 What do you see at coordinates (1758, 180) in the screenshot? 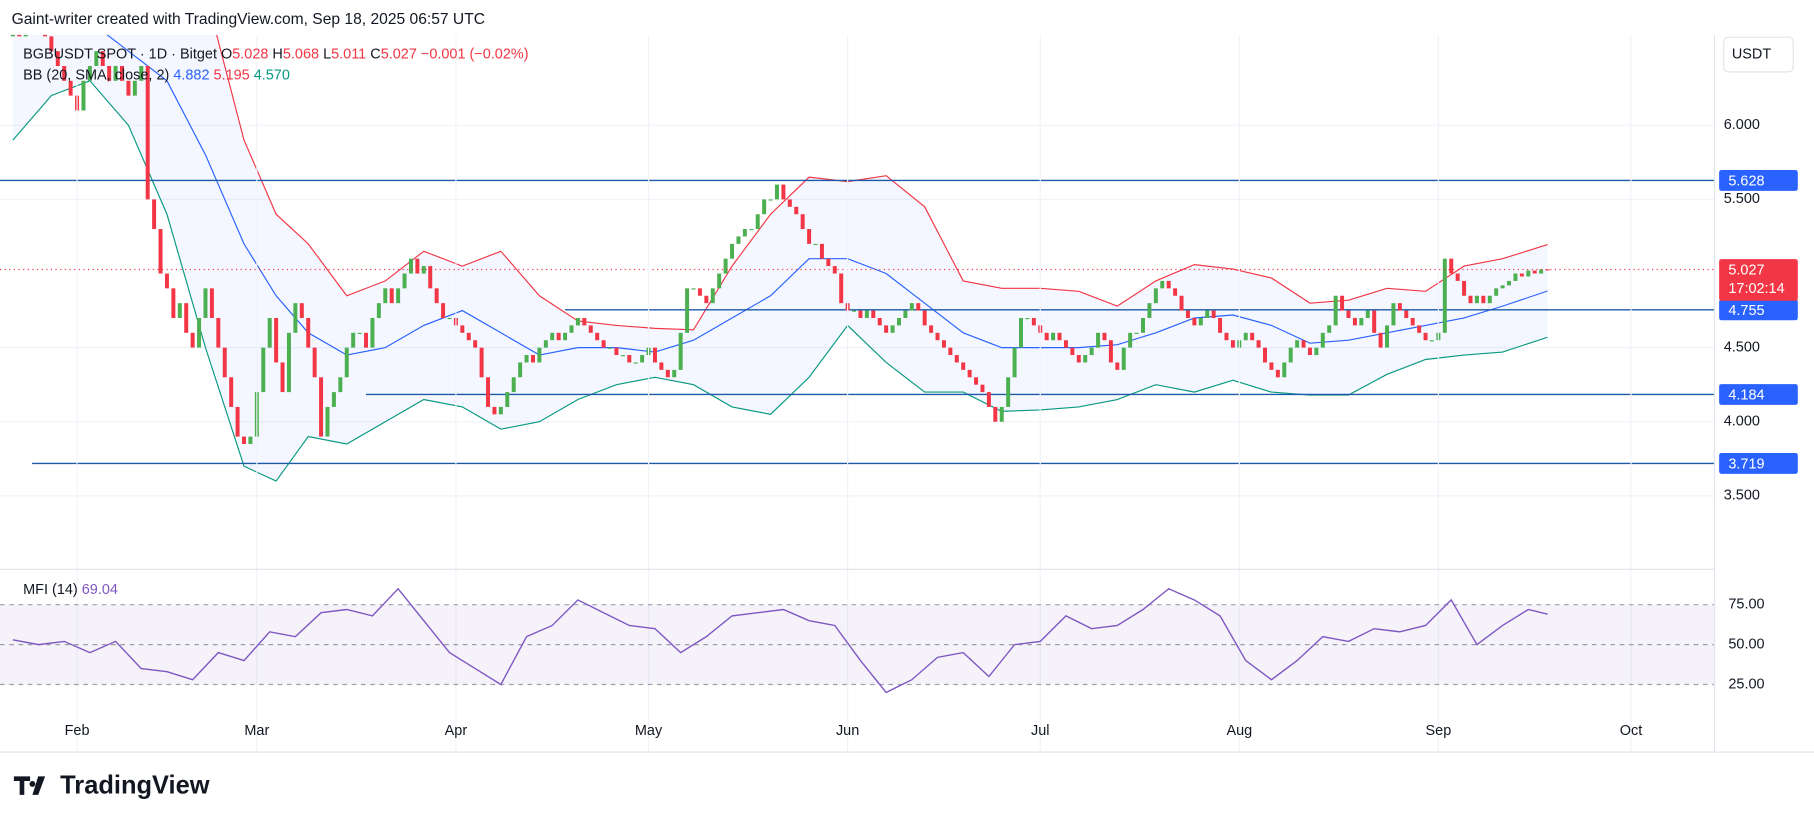
I see `level-label-box` at bounding box center [1758, 180].